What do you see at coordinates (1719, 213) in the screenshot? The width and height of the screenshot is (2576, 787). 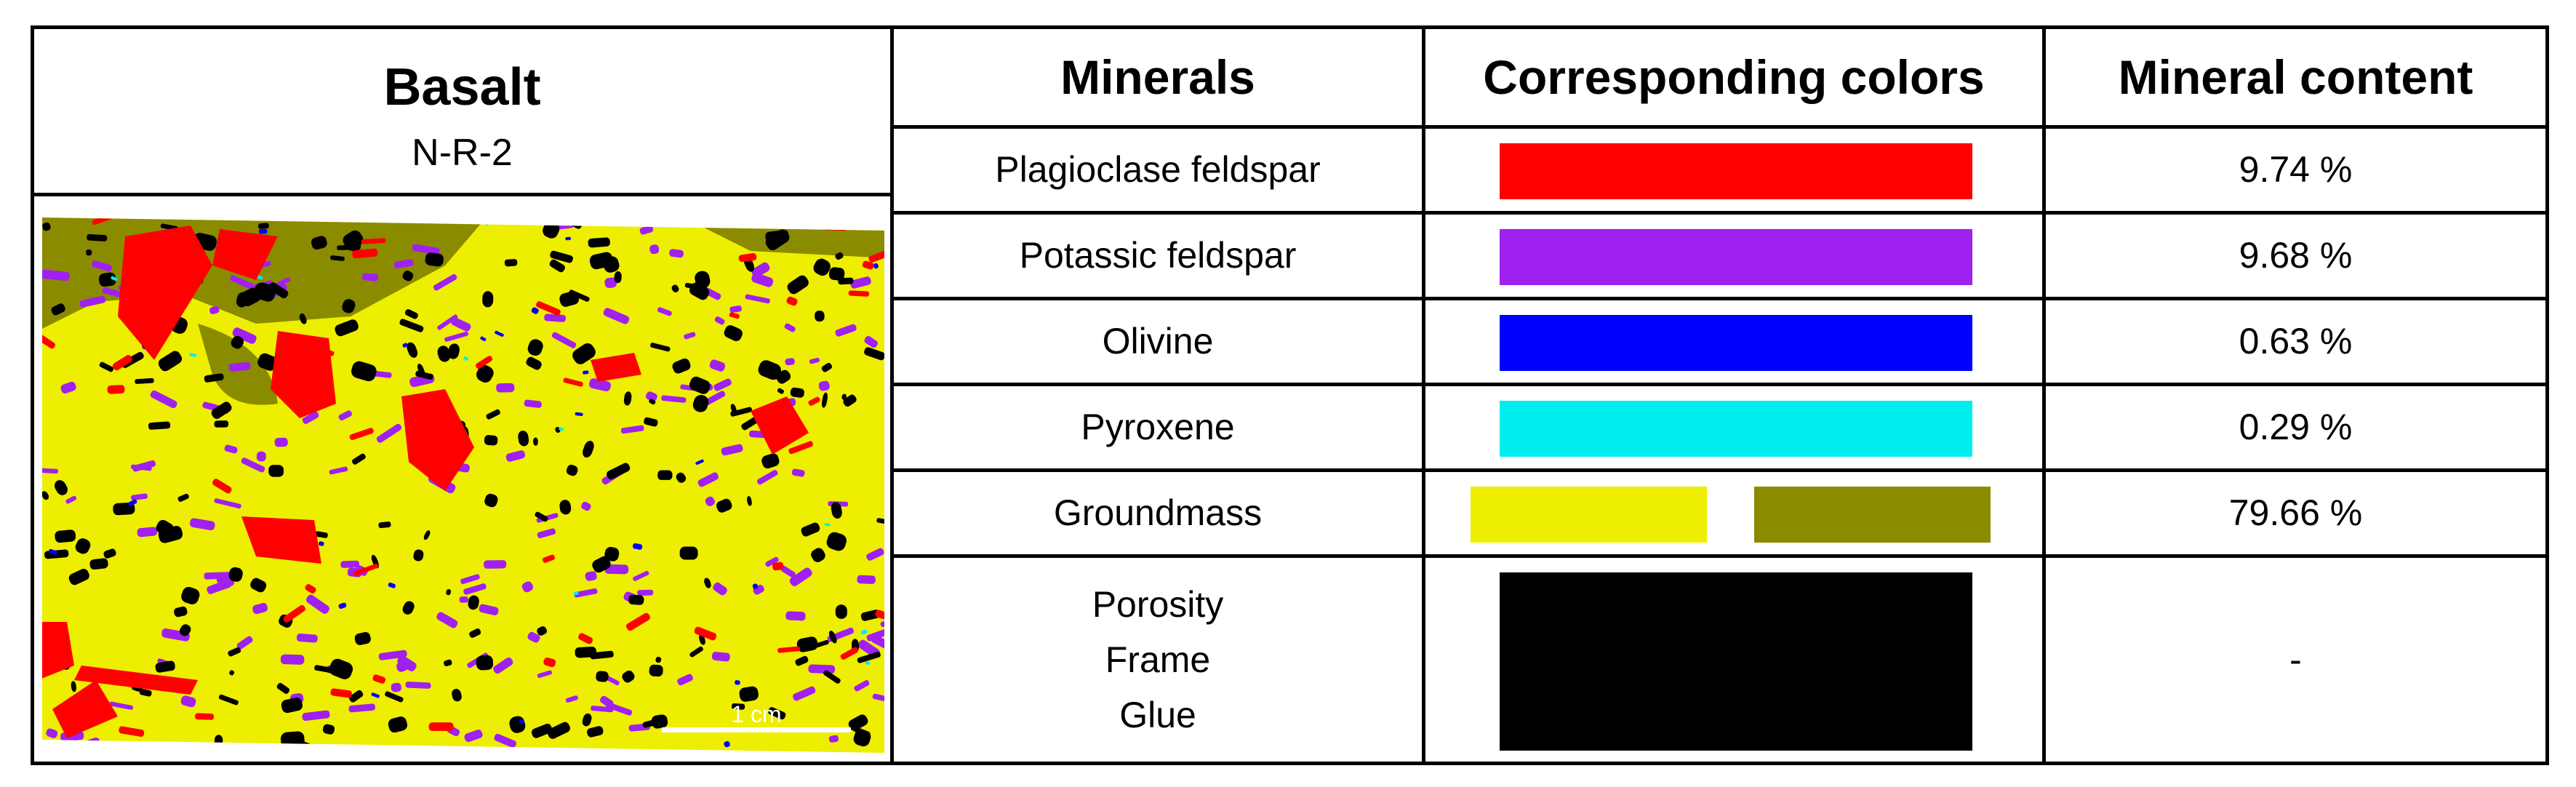 I see `row-divider` at bounding box center [1719, 213].